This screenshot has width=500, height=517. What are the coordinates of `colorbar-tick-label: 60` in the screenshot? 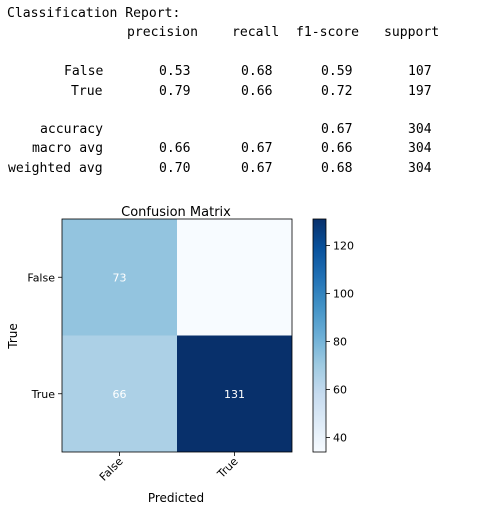 It's located at (340, 390).